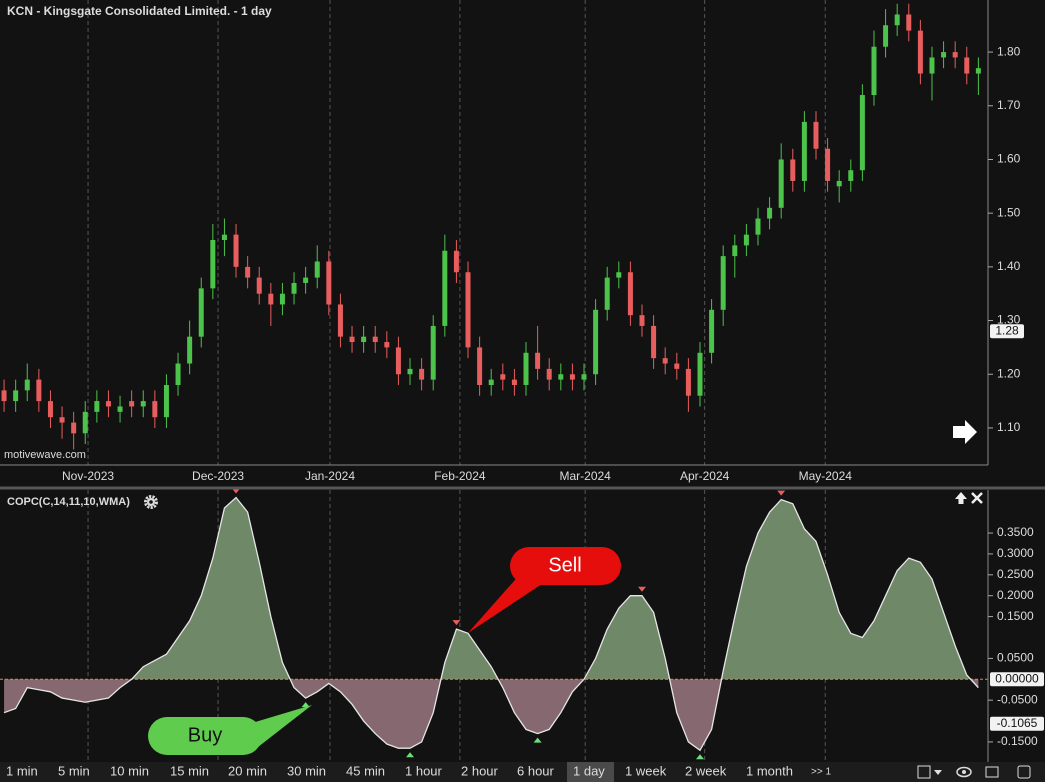  Describe the element at coordinates (536, 770) in the screenshot. I see `timeframe-button: 6 hour` at that location.